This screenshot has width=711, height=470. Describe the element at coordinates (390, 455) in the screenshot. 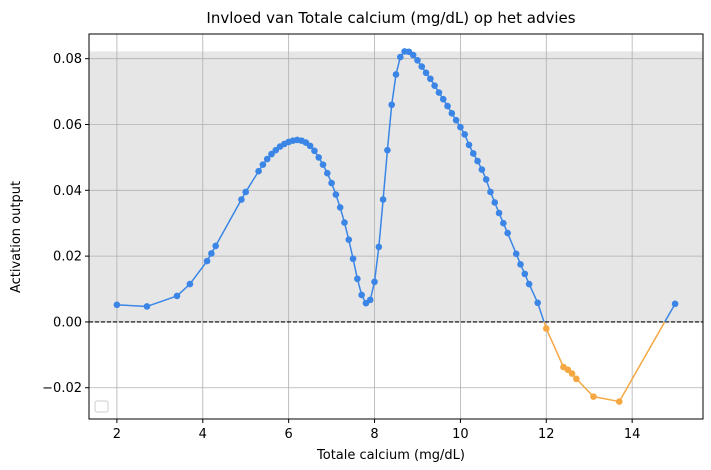

I see `x-axis-label: Totale calcium (mg/dL)` at that location.